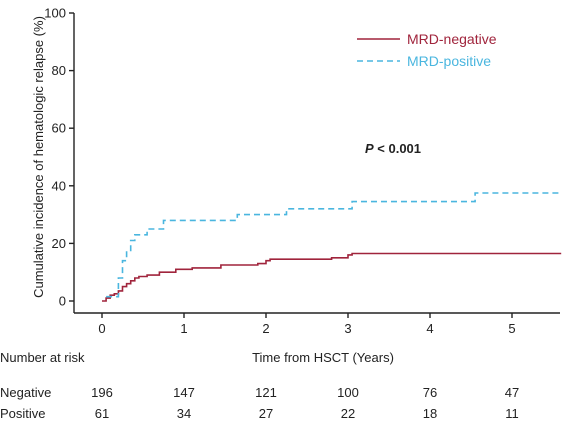 This screenshot has width=562, height=428. What do you see at coordinates (59, 128) in the screenshot?
I see `y-tick-label: 60` at bounding box center [59, 128].